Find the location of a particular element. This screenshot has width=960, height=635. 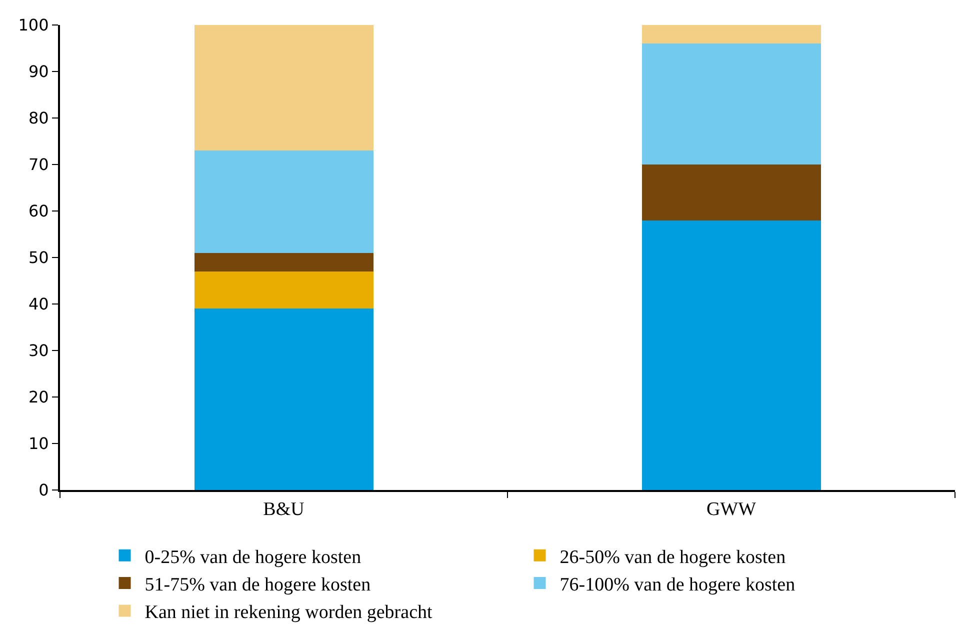

x-tick-label: B&U is located at coordinates (284, 509).